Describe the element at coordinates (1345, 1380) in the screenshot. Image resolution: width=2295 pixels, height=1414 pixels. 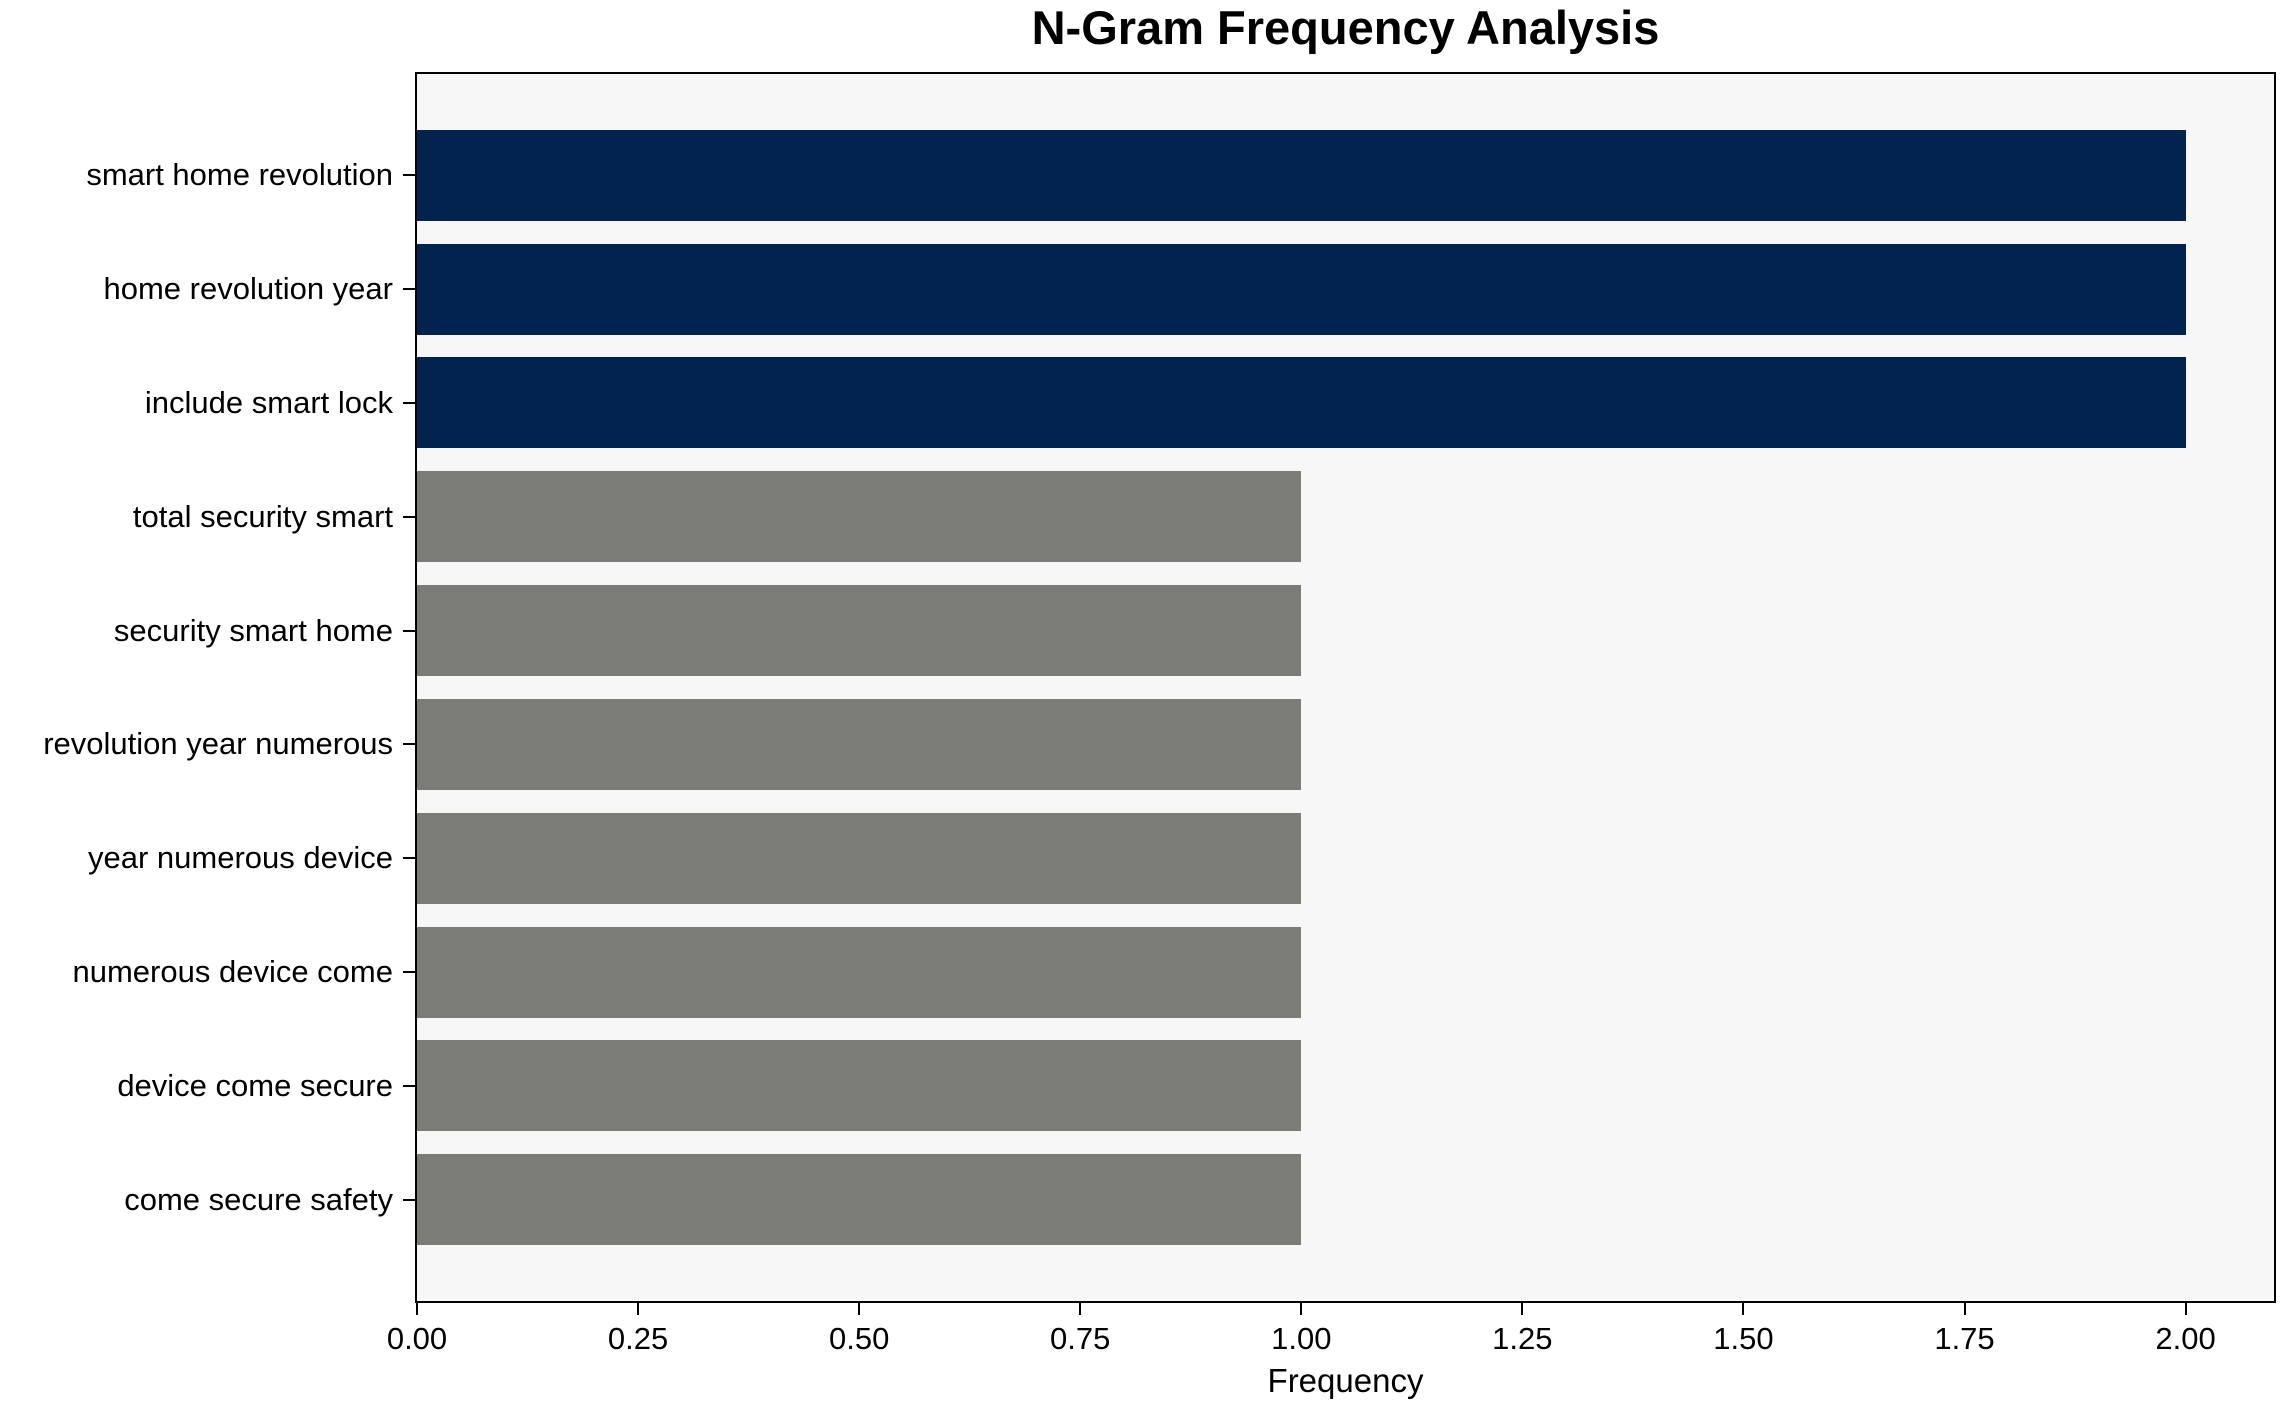
I see `x-axis-label: Frequency` at that location.